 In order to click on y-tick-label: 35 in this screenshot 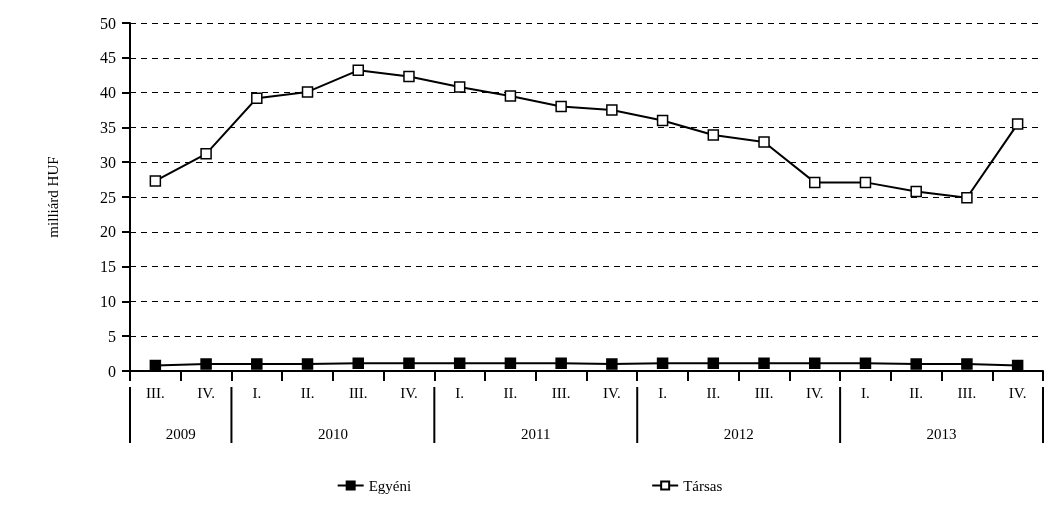, I will do `click(108, 127)`.